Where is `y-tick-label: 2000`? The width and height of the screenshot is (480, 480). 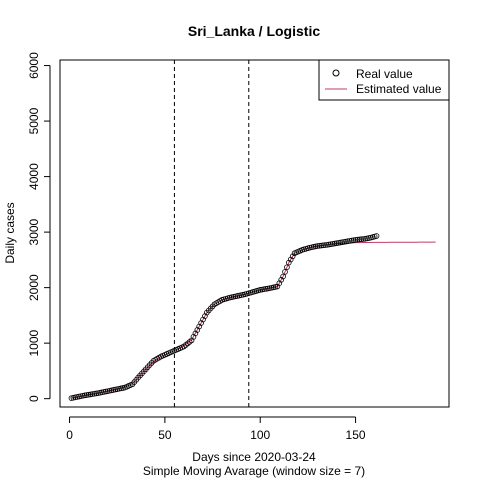 y-tick-label: 2000 is located at coordinates (34, 287).